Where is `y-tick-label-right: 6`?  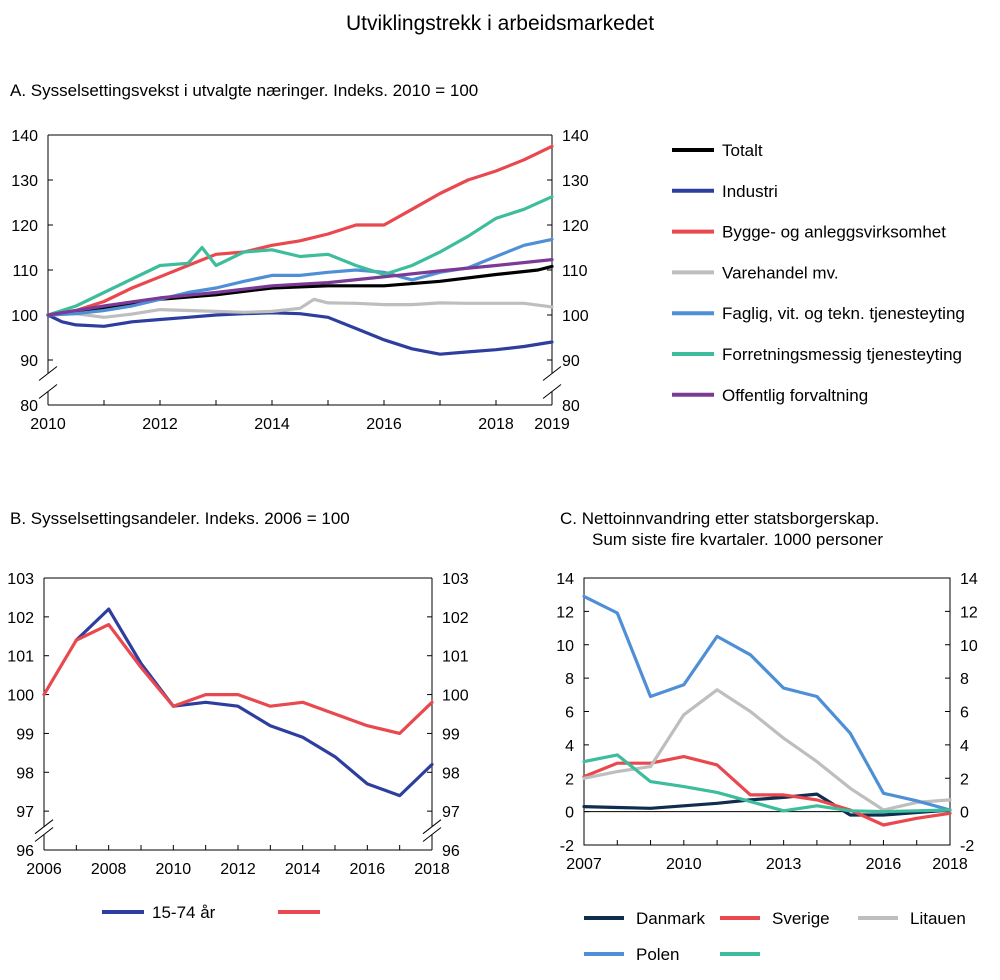
y-tick-label-right: 6 is located at coordinates (964, 713).